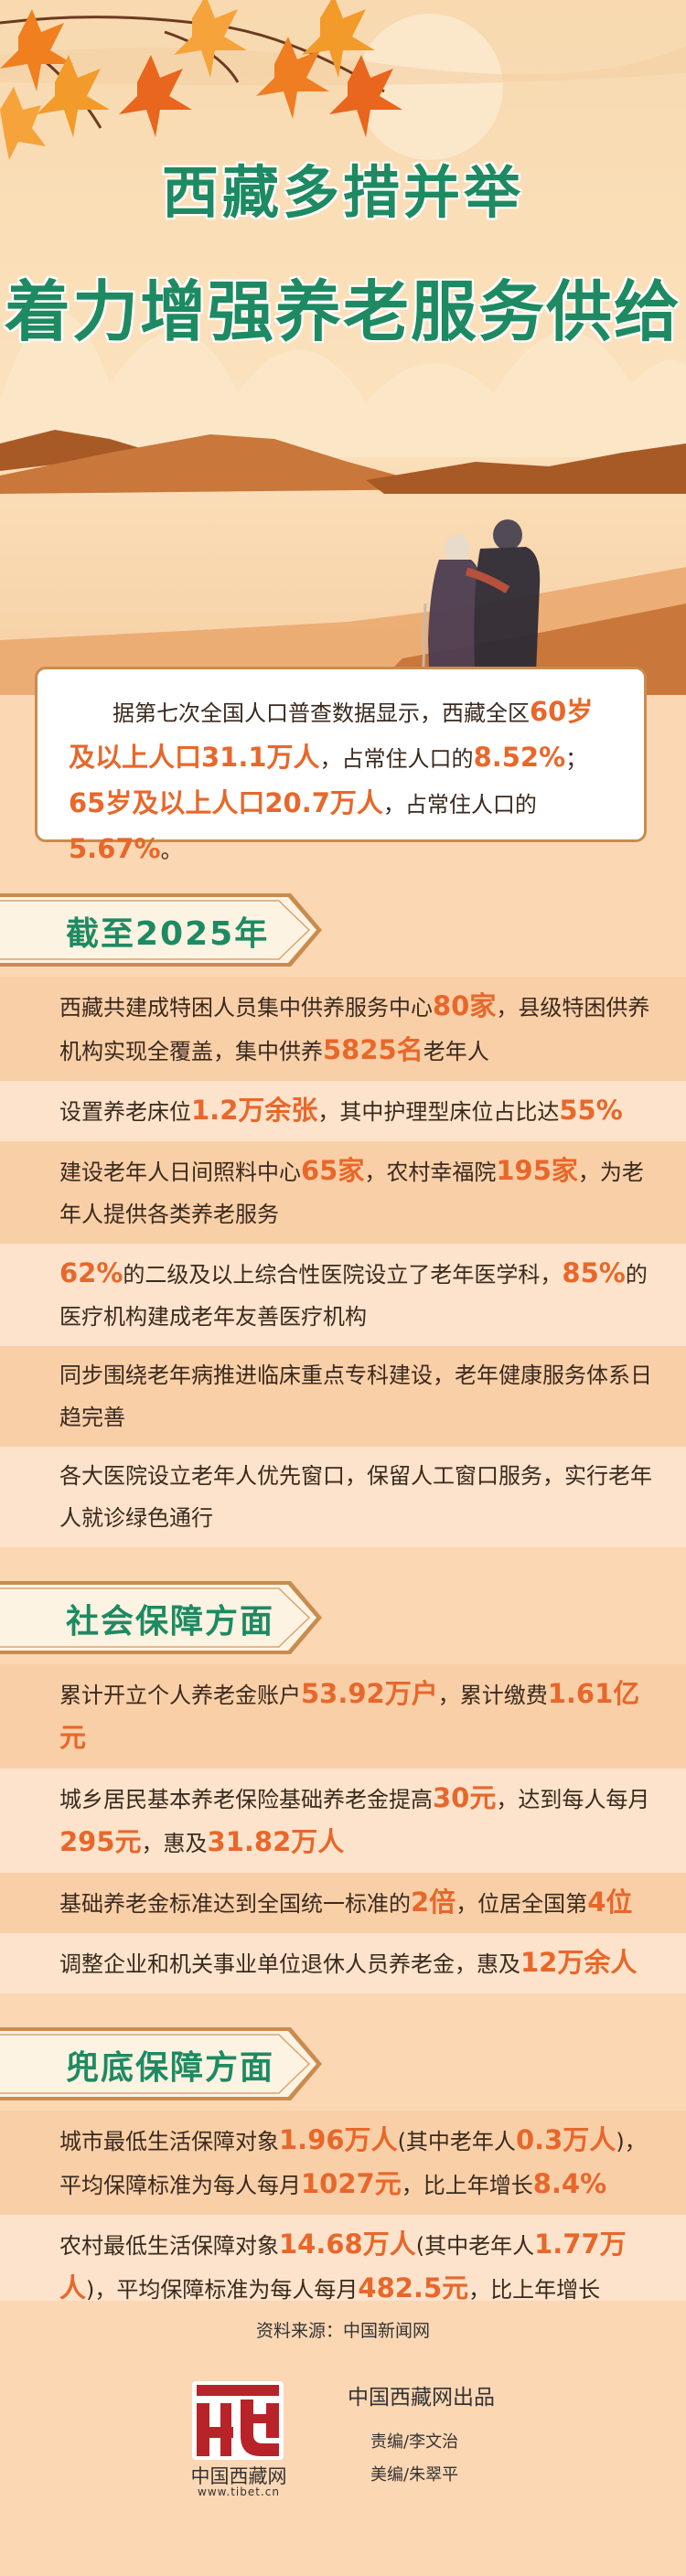 This screenshot has height=2576, width=686. What do you see at coordinates (351, 1193) in the screenshot?
I see `text-segment: ，为老年人提供各类养老服务` at bounding box center [351, 1193].